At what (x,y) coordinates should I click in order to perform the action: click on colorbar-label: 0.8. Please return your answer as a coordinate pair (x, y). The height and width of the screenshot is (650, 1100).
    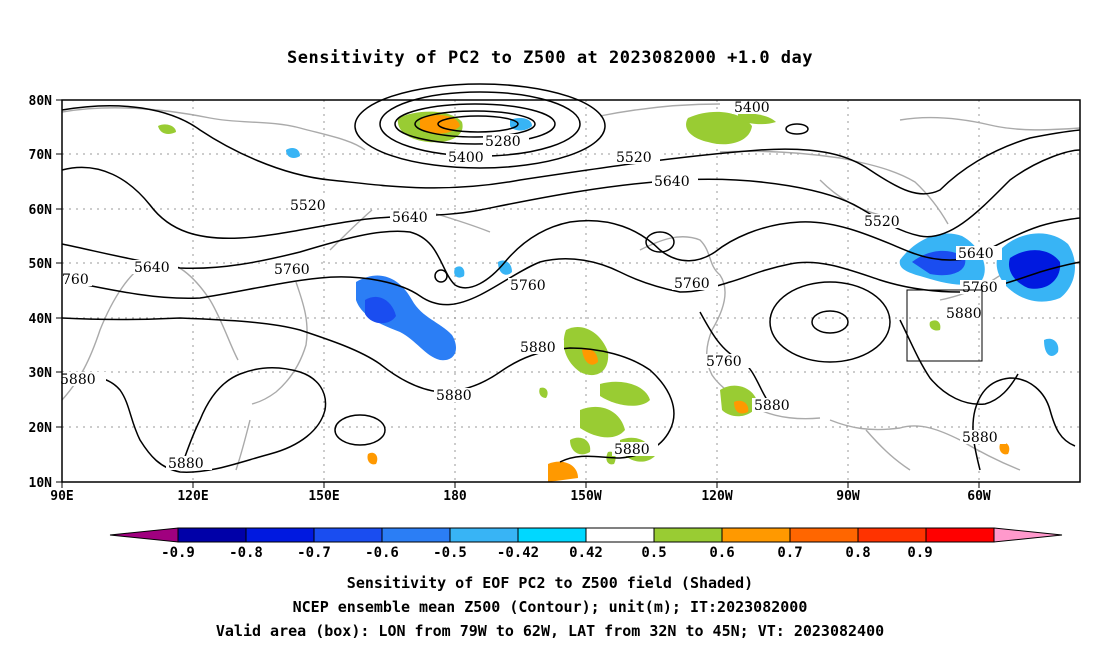
    Looking at the image, I should click on (857, 553).